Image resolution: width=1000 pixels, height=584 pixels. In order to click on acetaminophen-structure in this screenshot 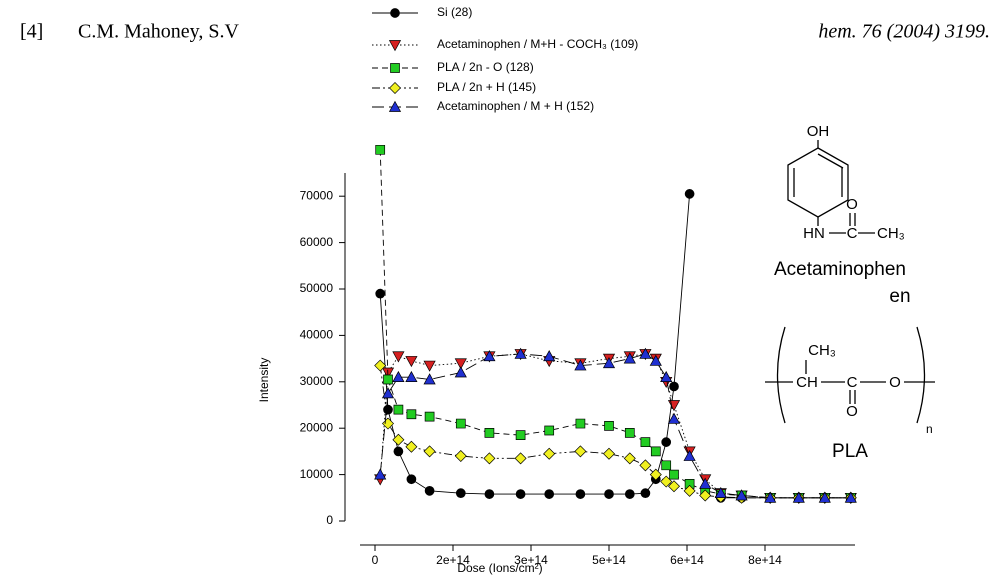, I will do `click(831, 187)`.